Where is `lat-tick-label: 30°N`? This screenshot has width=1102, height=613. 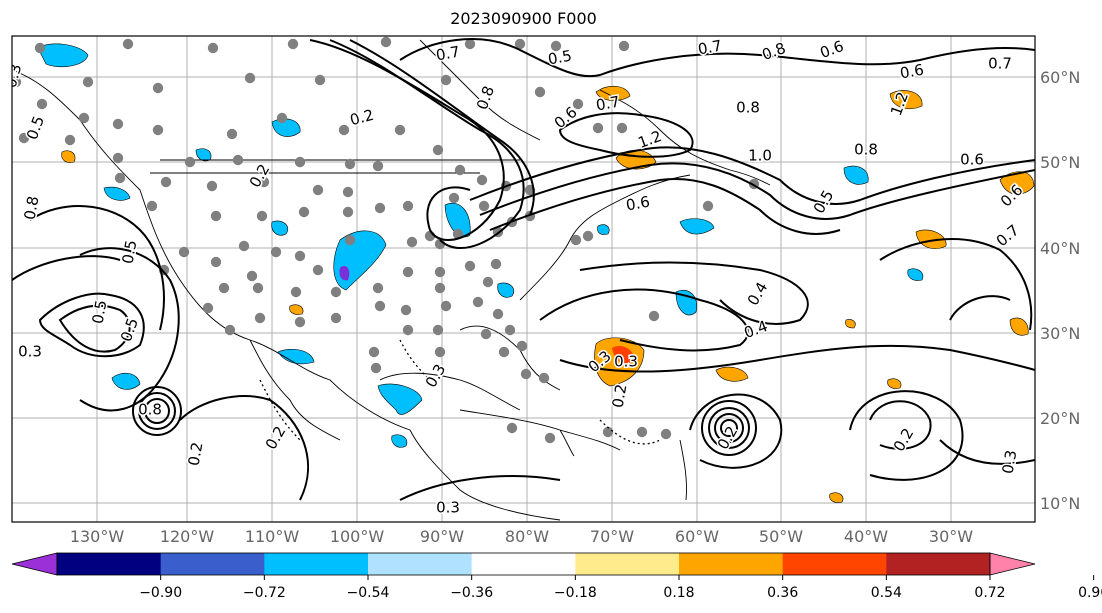 lat-tick-label: 30°N is located at coordinates (1060, 333).